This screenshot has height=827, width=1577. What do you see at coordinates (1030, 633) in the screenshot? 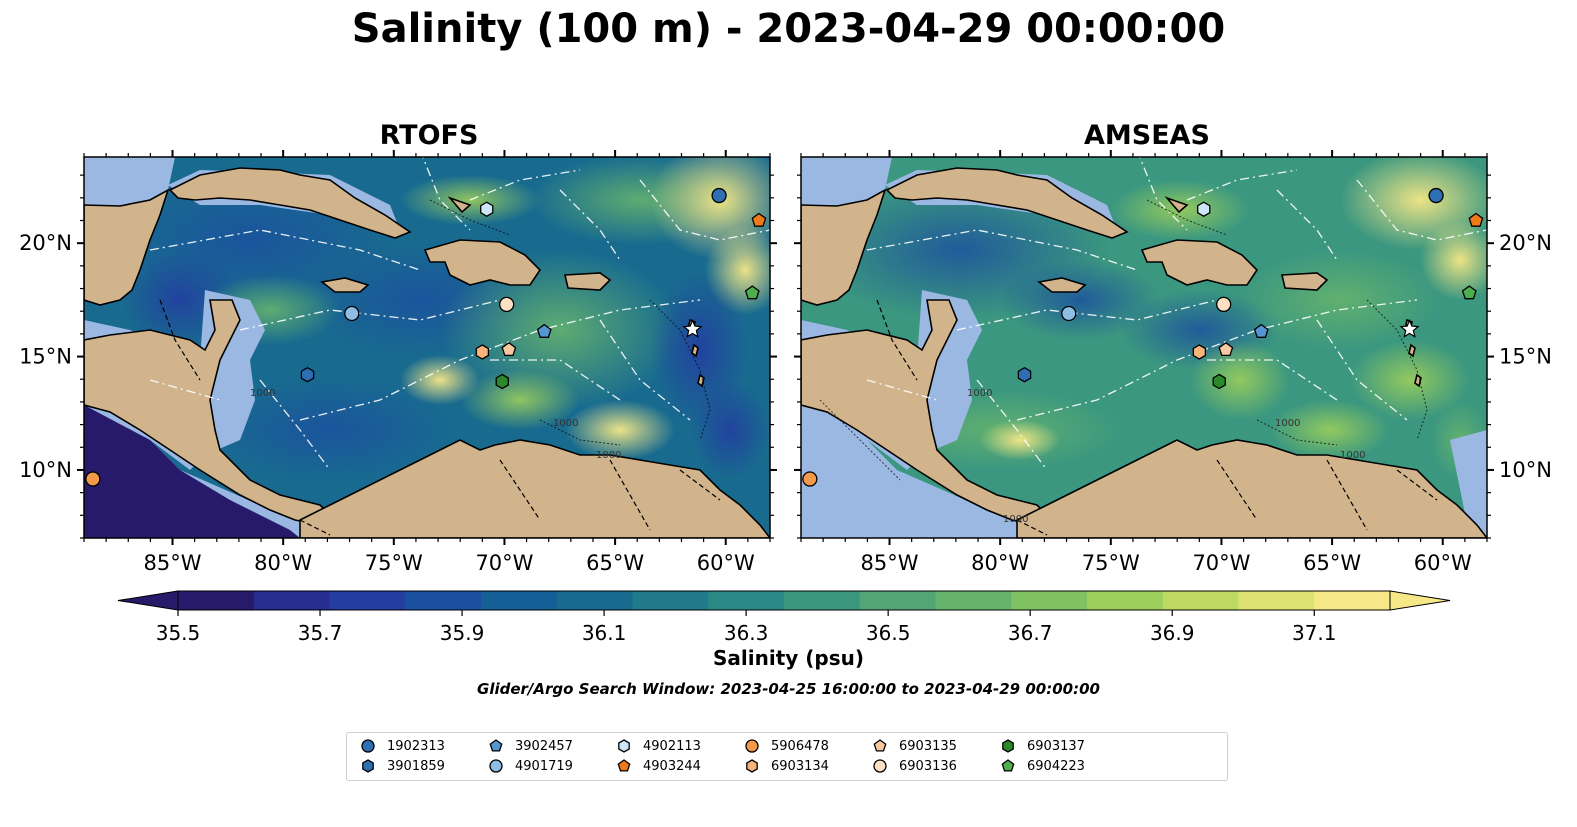
I see `colorbar-tick-label: 36.7` at bounding box center [1030, 633].